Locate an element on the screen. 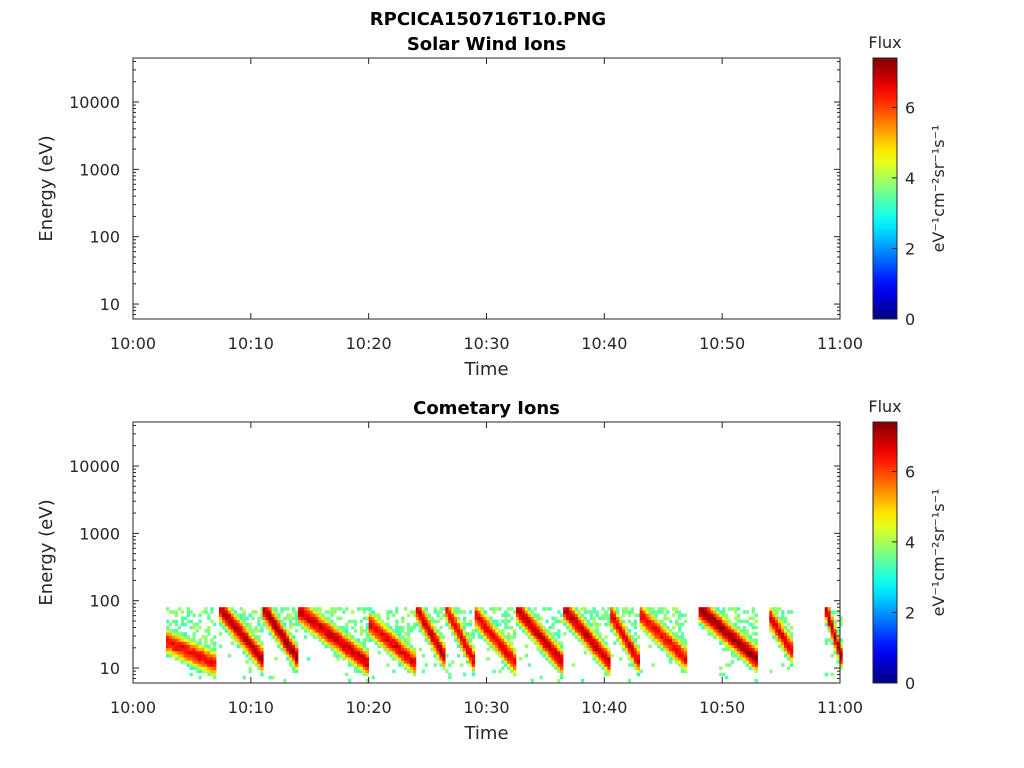 Image resolution: width=1024 pixels, height=768 pixels. ion-event is located at coordinates (430, 640).